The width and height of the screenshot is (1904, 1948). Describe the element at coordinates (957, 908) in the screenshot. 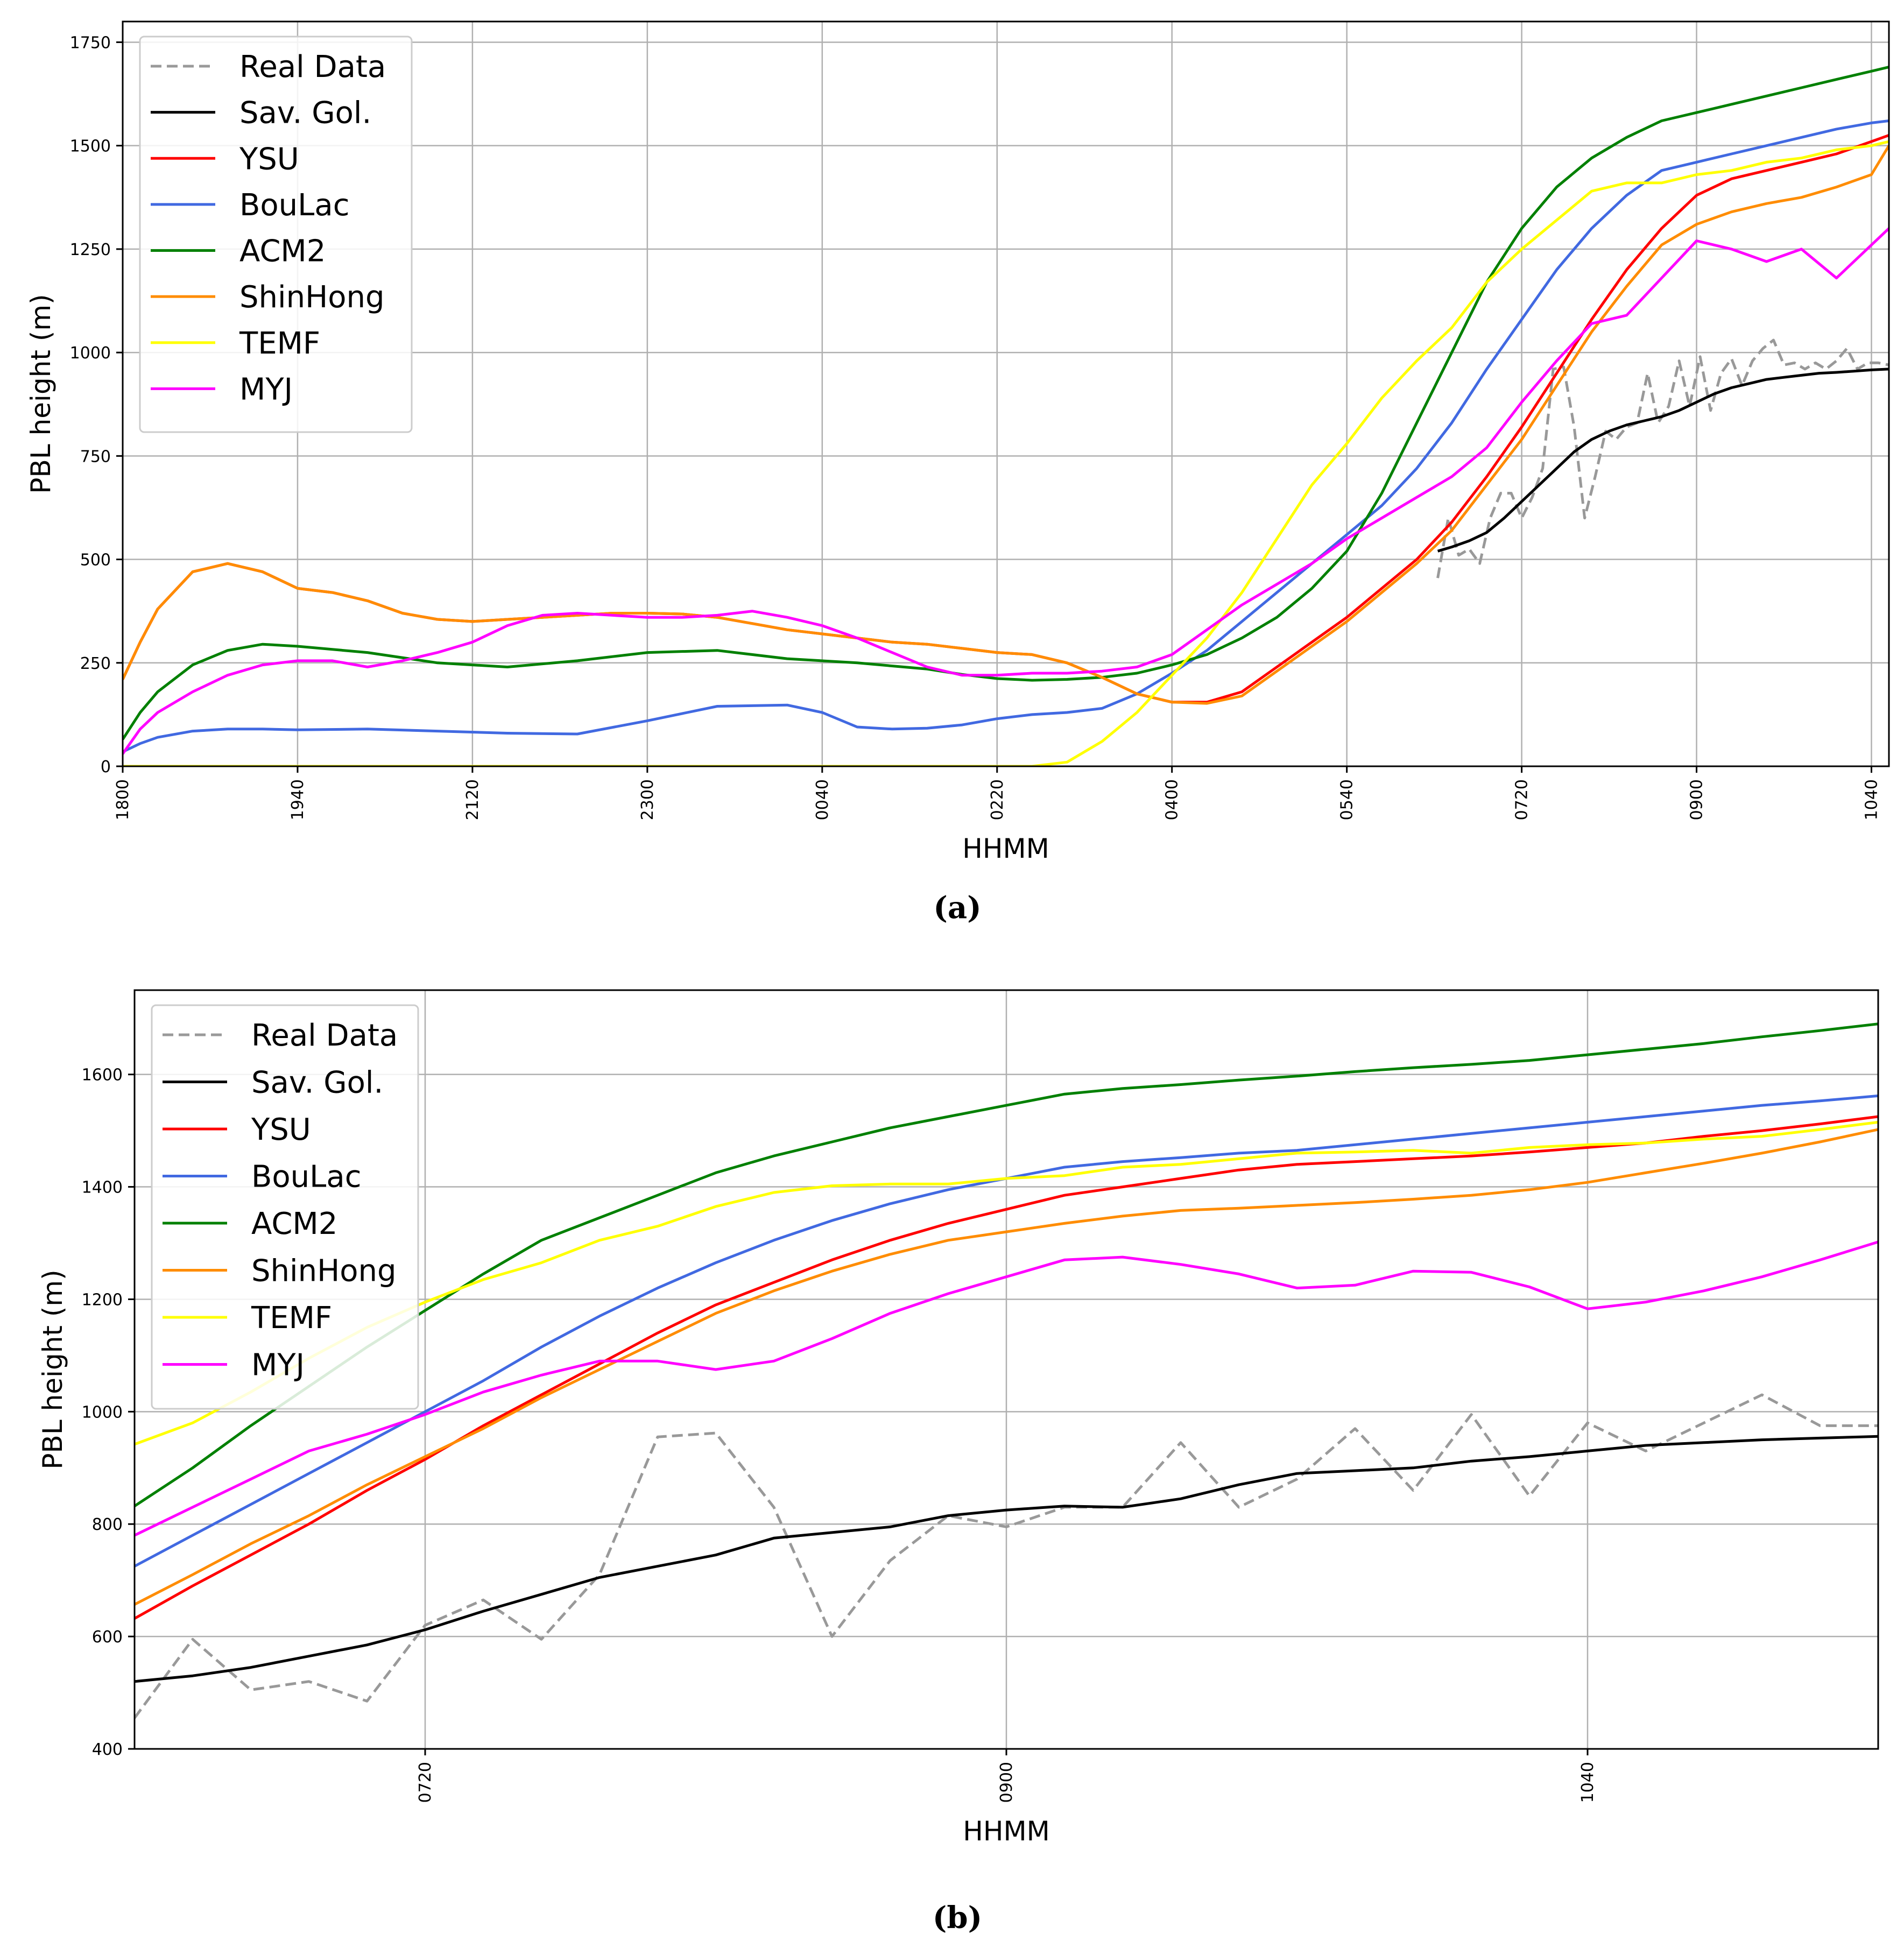

I see `caption-a: (a)` at that location.